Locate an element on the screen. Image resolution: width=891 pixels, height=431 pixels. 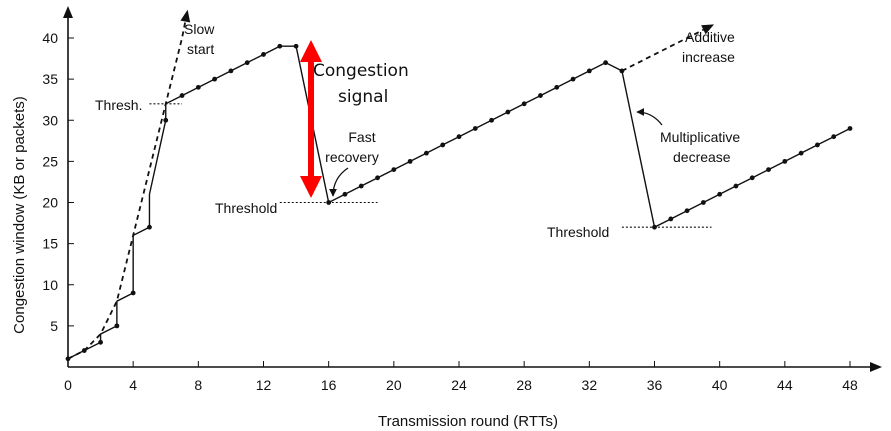
annotation-additive-line1: Additive is located at coordinates (710, 37).